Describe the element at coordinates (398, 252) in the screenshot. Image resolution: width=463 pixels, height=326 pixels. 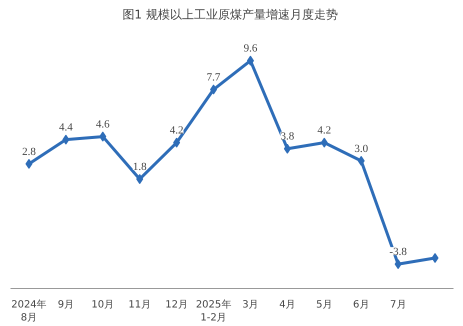
I see `data-label: -3.8` at that location.